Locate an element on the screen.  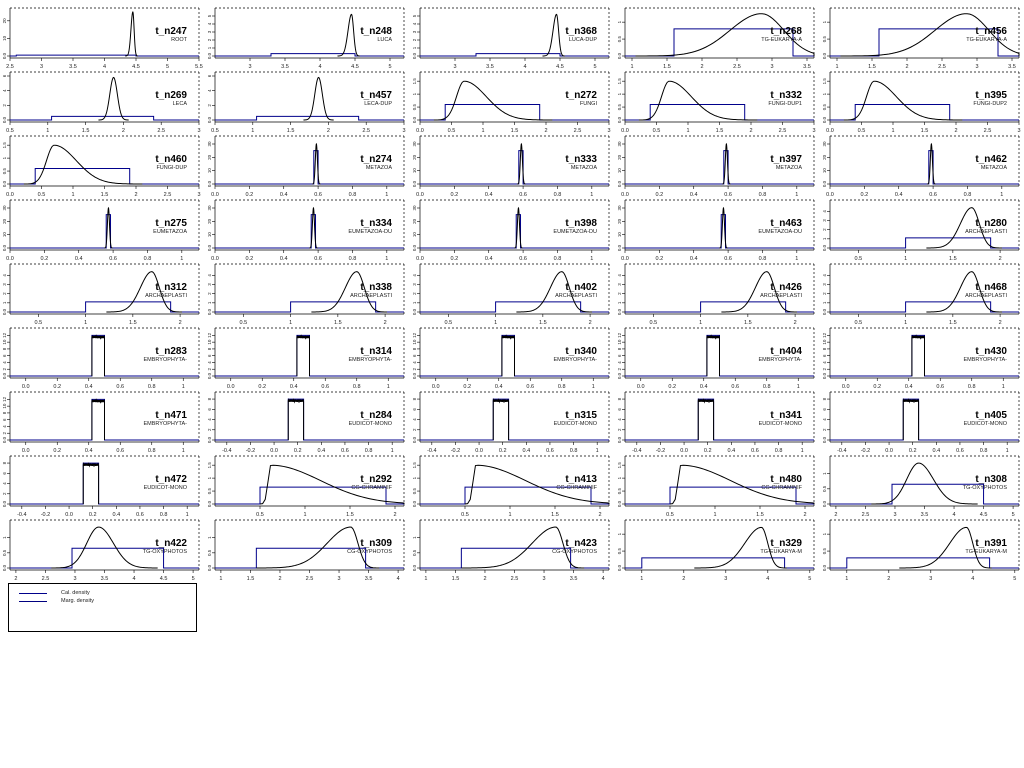
legend-item-marg: Marg. density is located at coordinates (56, 601).